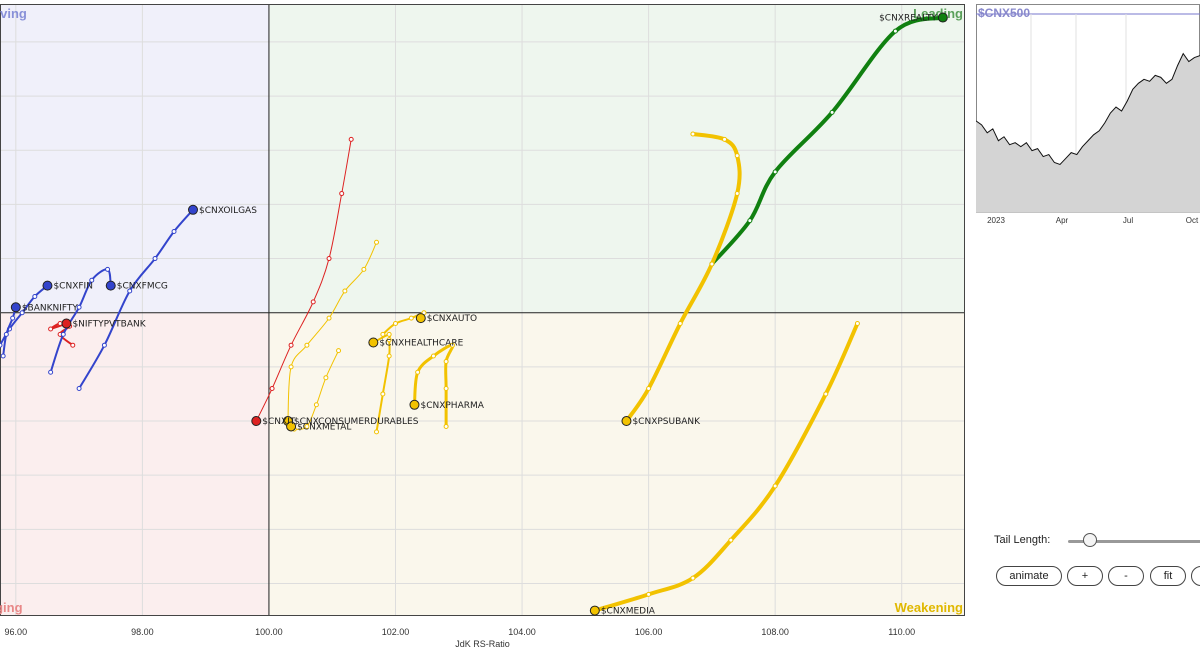 This screenshot has width=1200, height=661. I want to click on label-niftypvtbank: $NIFTYPVTBANK, so click(109, 325).